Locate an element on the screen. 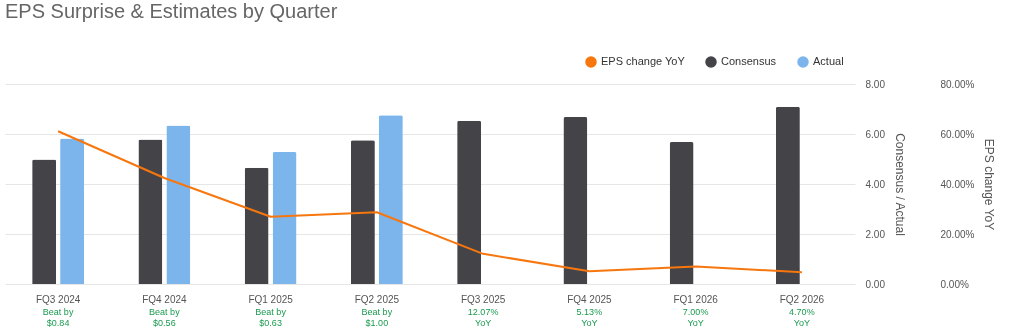 This screenshot has width=1024, height=336. y-tick-label: 2.00 is located at coordinates (875, 234).